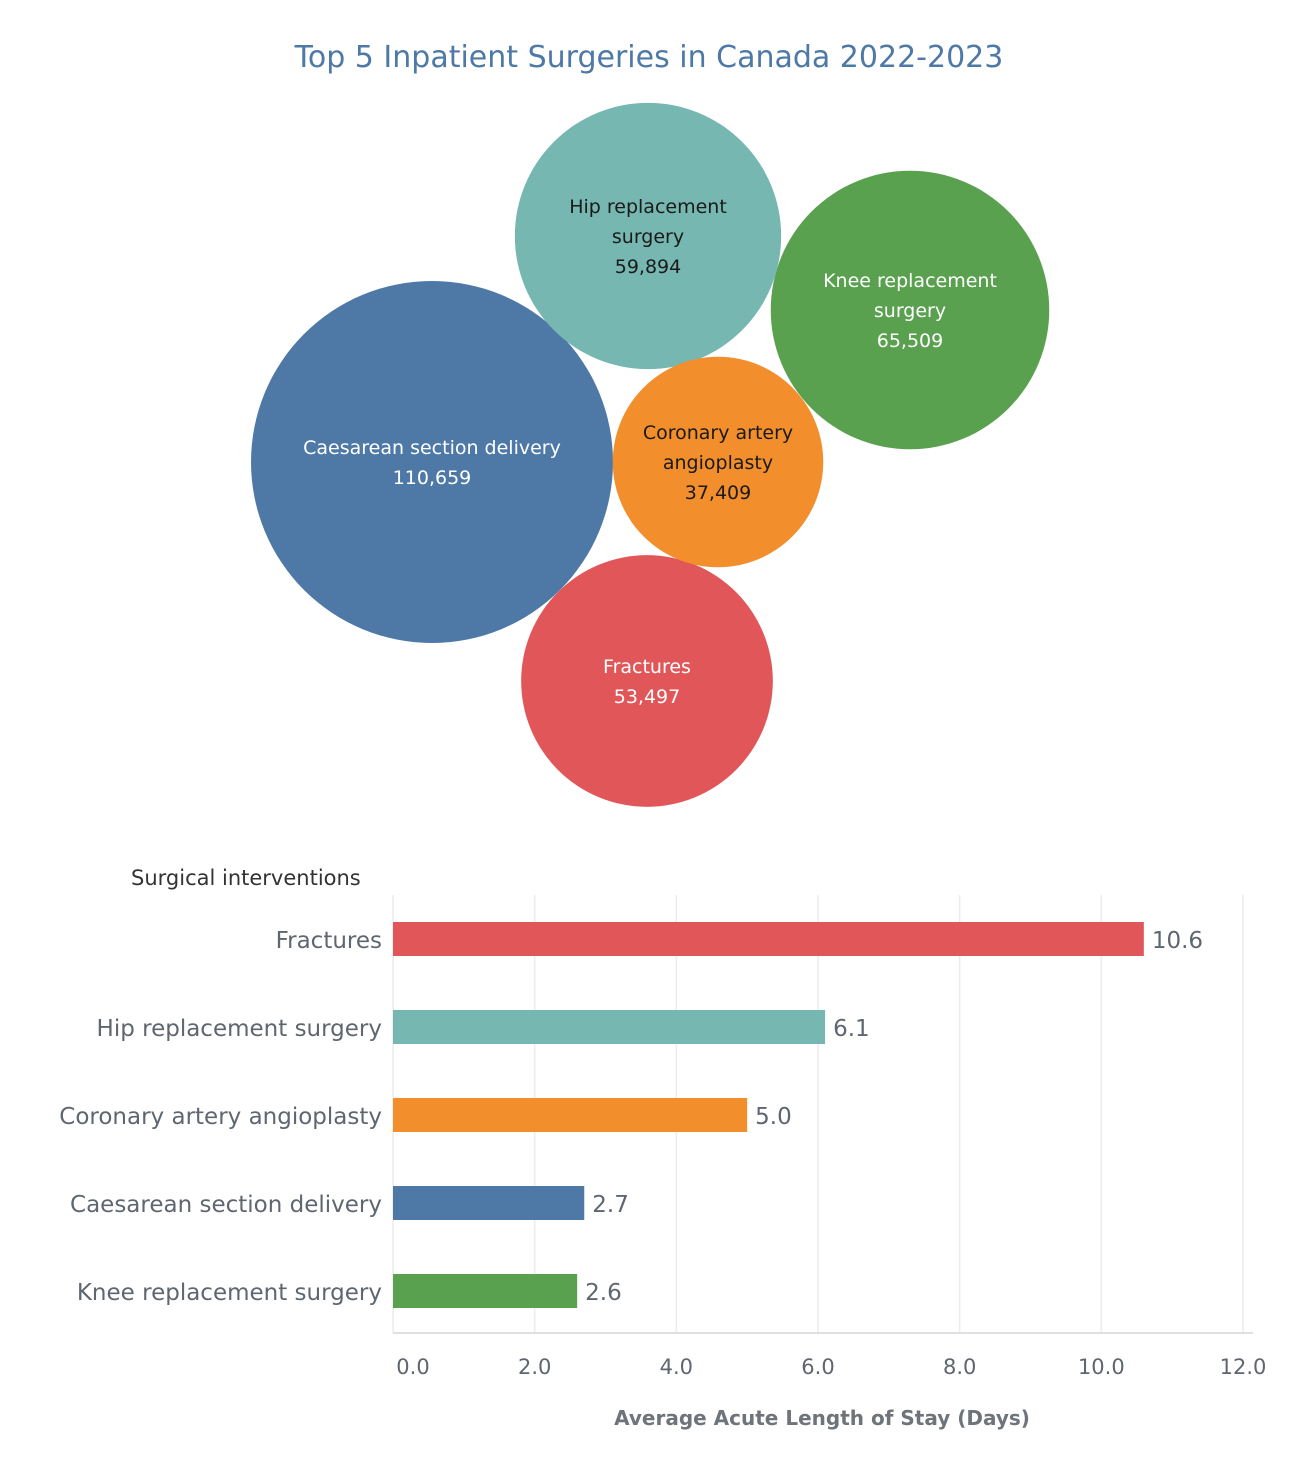 This screenshot has height=1484, width=1298. I want to click on category-label-coronary-artery-angioplasty: Coronary artery angioplasty, so click(220, 1117).